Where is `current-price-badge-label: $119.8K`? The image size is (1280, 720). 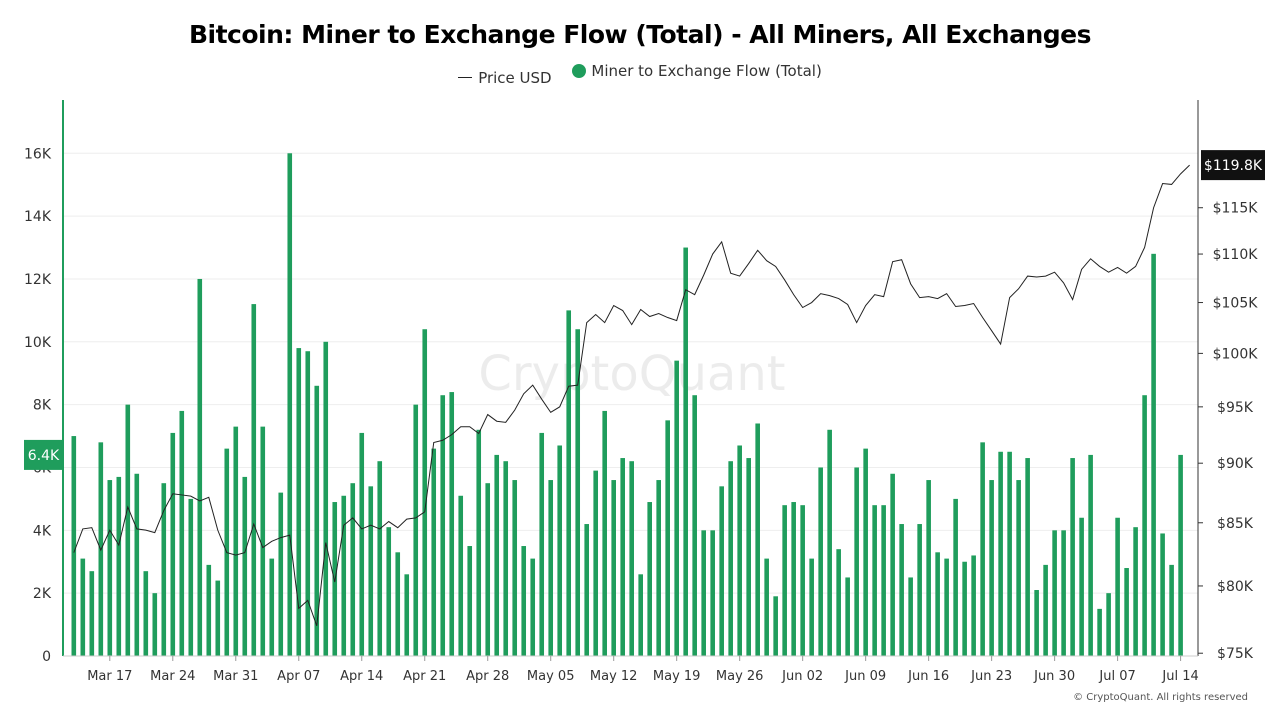
current-price-badge-label: $119.8K is located at coordinates (1233, 166).